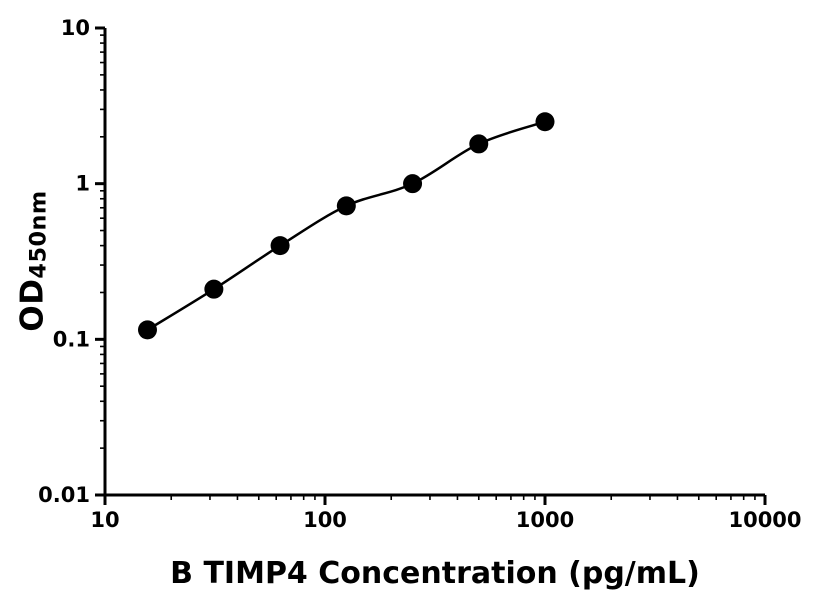 This screenshot has width=816, height=612. Describe the element at coordinates (545, 520) in the screenshot. I see `x-tick-label: 1000` at that location.